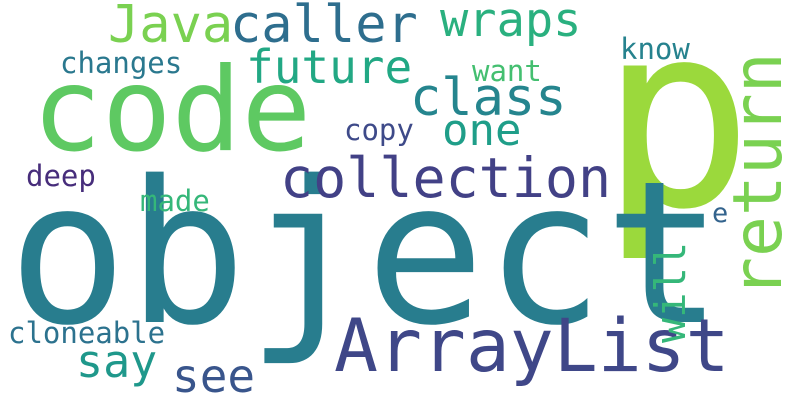  I want to click on word-changes: changes, so click(121, 63).